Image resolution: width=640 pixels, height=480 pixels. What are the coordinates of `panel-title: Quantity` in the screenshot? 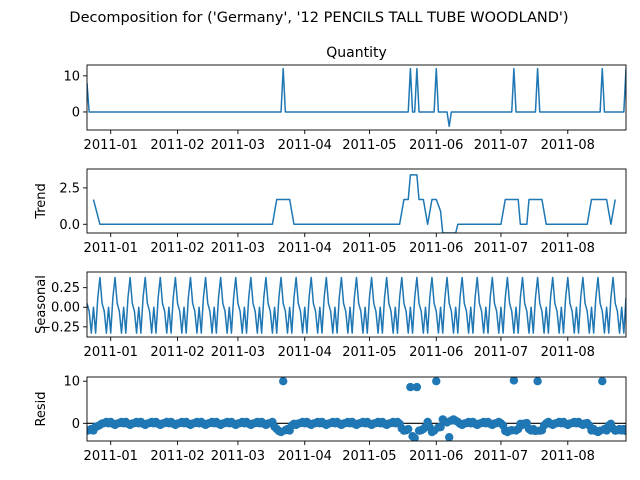 It's located at (356, 53).